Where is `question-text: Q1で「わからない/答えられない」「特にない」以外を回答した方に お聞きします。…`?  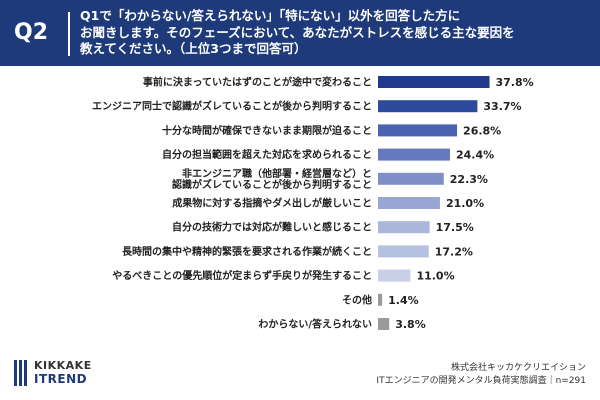
question-text: Q1で「わからない/答えられない」「特にない」以外を回答した方に お聞きします。… is located at coordinates (330, 33).